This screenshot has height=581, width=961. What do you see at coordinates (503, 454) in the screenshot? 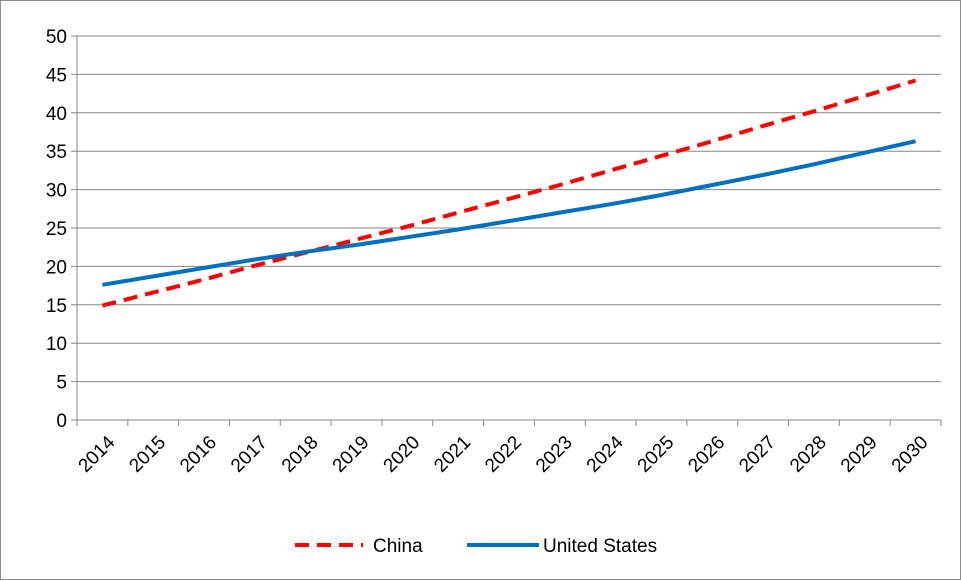
I see `x-tick-label: 2022` at bounding box center [503, 454].